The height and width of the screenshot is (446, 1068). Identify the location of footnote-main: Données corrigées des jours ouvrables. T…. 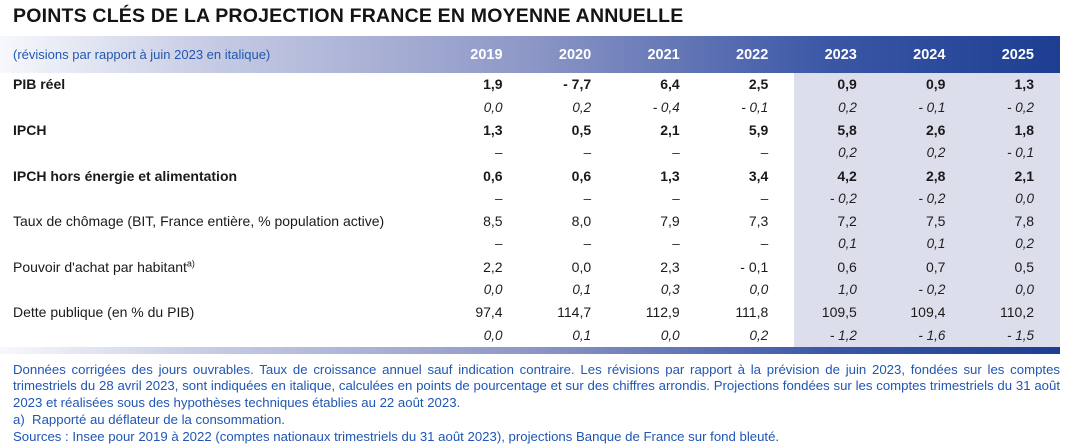
(536, 386).